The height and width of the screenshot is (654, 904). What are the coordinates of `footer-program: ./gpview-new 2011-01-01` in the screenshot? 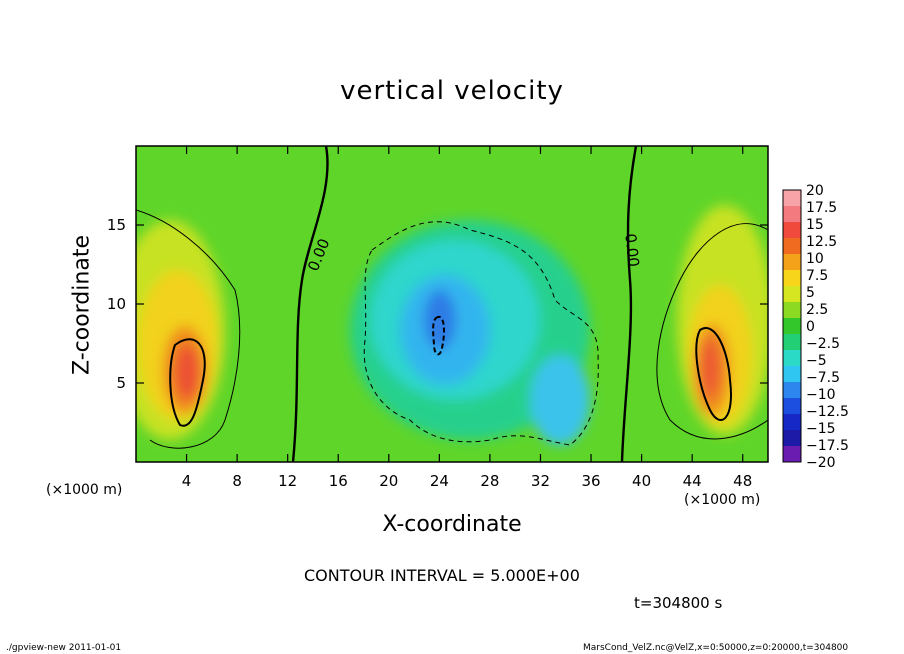 It's located at (64, 648).